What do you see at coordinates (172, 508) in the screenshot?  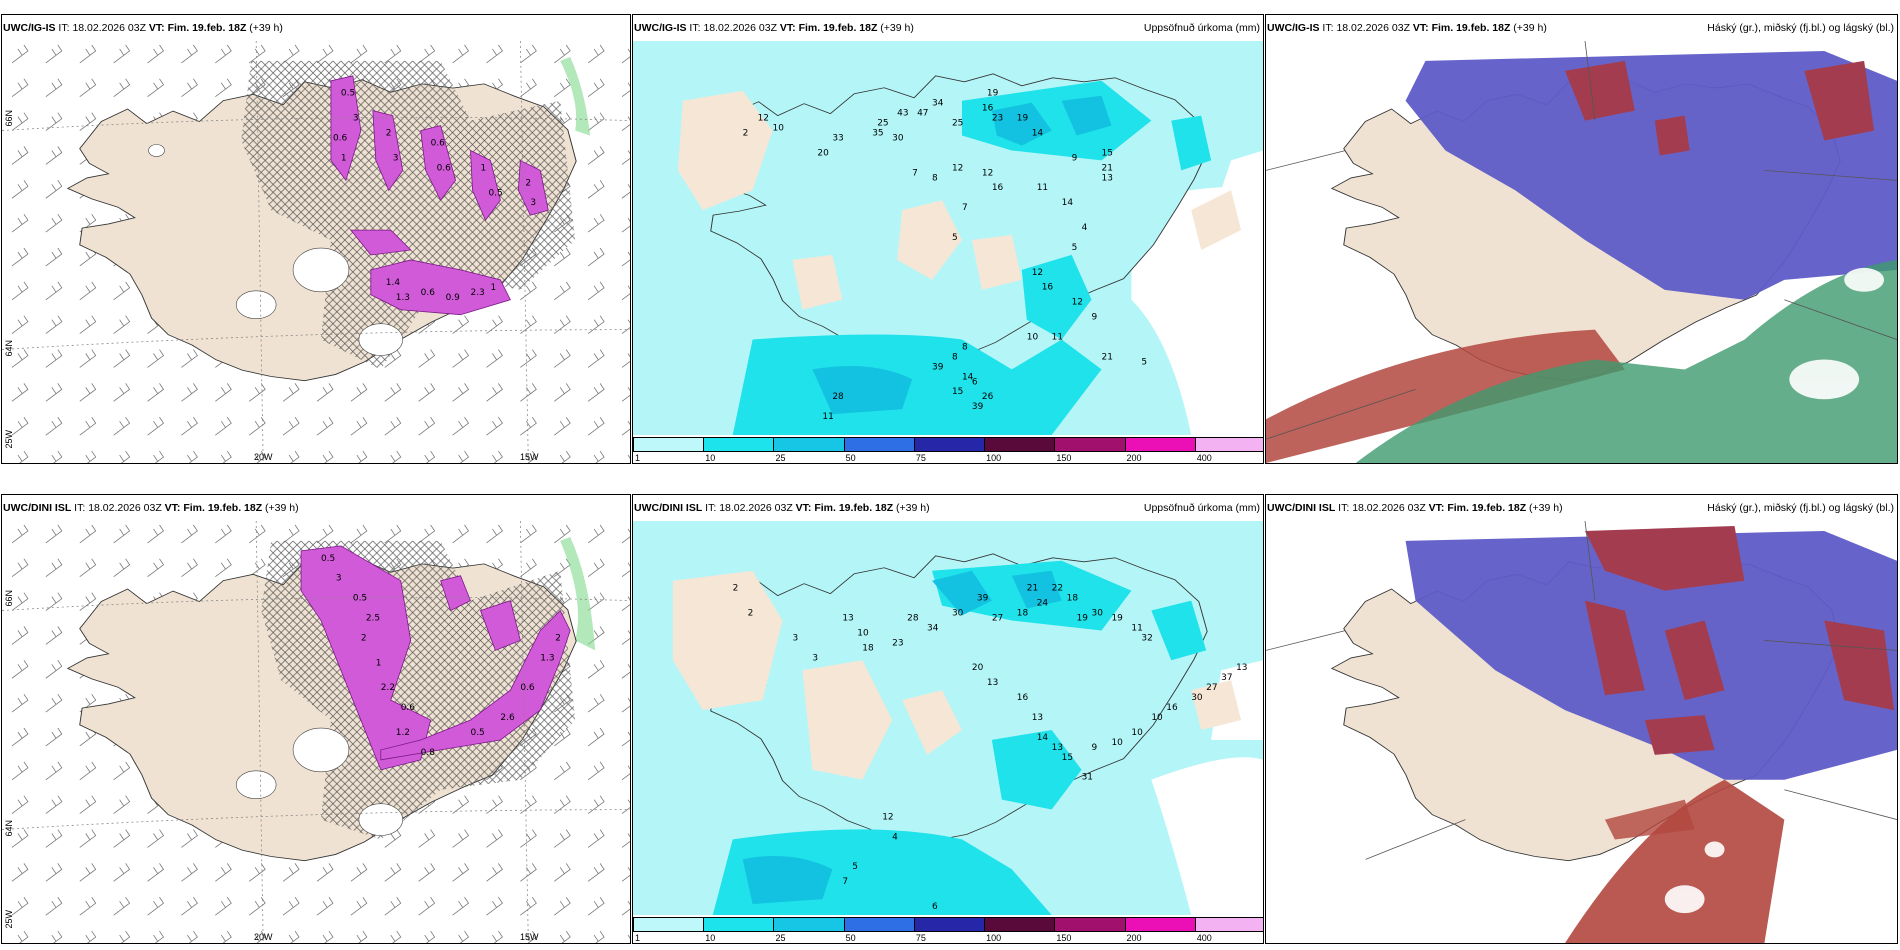 I see `vt-label: VT:` at bounding box center [172, 508].